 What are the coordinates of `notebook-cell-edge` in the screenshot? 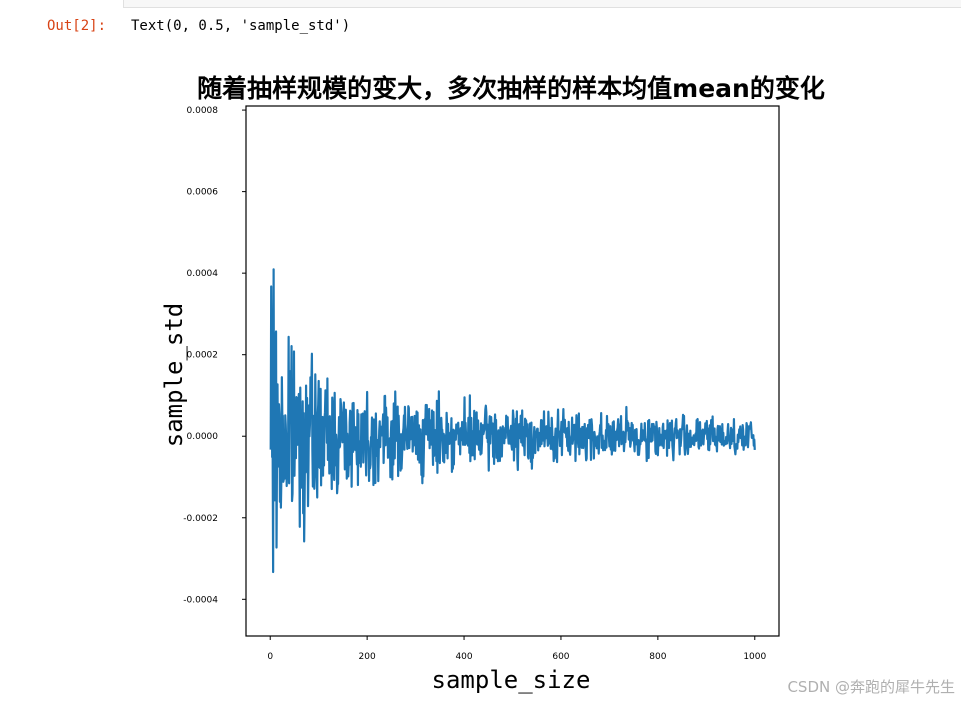 It's located at (480, 4).